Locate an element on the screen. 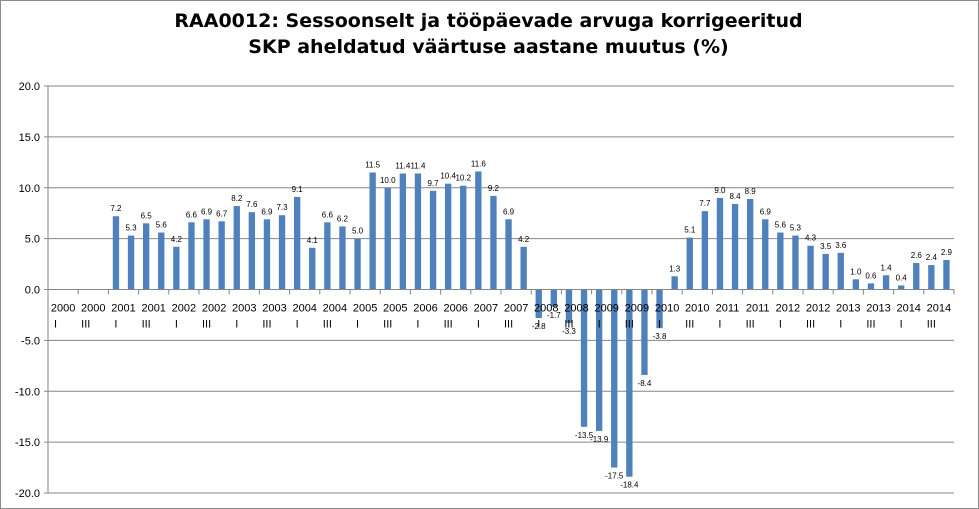 The image size is (979, 509). data-label: 7.2 is located at coordinates (116, 208).